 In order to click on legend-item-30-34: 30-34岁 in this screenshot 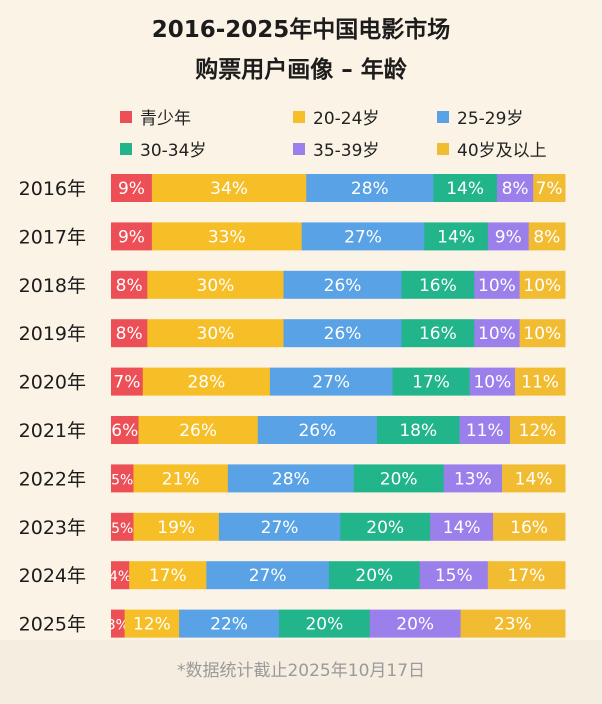, I will do `click(163, 148)`.